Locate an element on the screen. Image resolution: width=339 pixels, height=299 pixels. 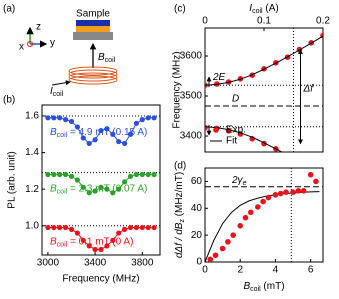
y-tick-label: 0 is located at coordinates (199, 262).